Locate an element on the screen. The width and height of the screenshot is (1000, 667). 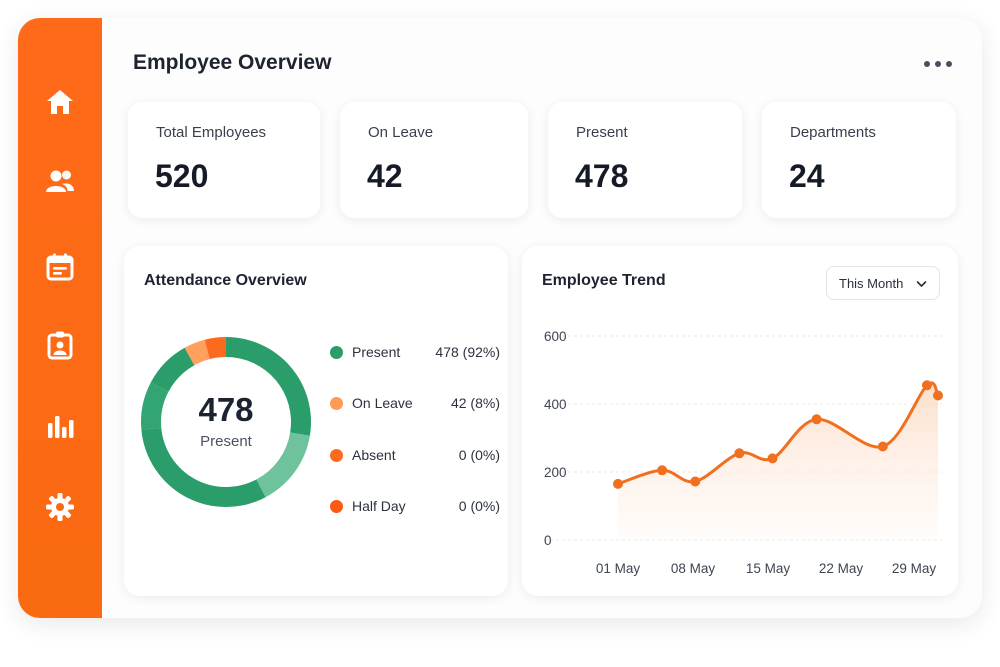
trend-area is located at coordinates (778, 461).